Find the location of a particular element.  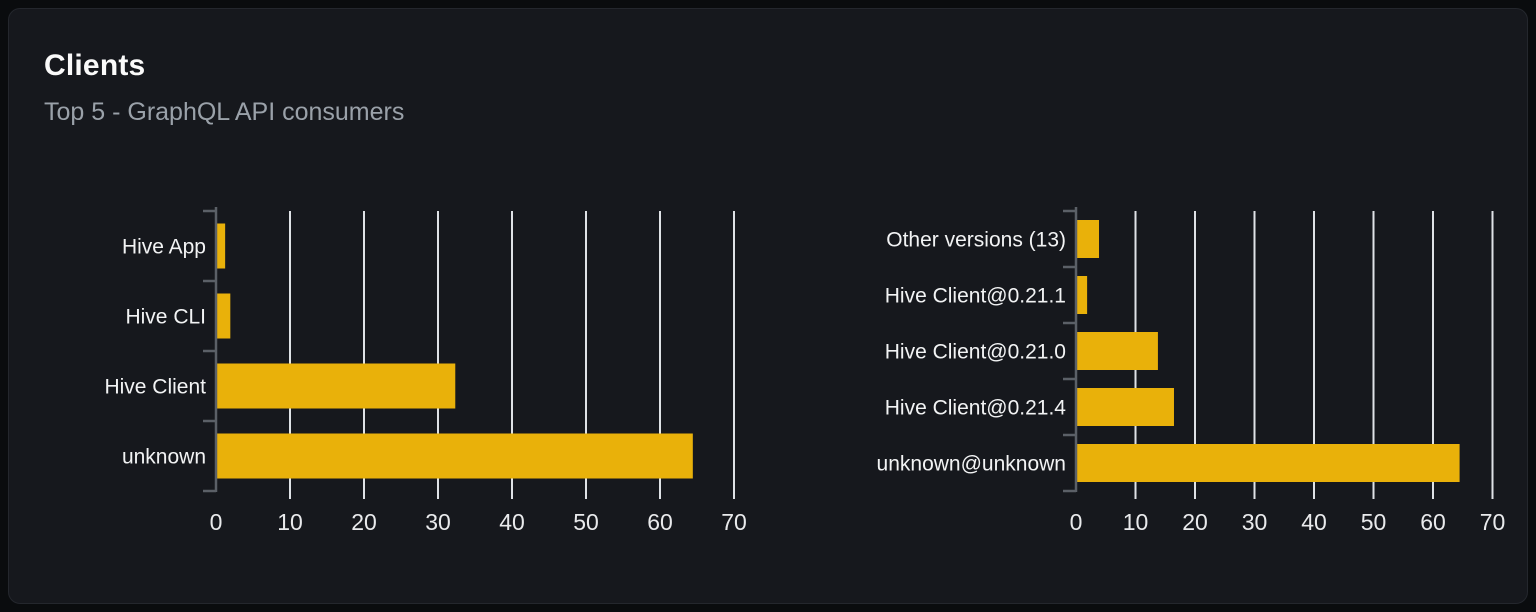

card-title: Clients is located at coordinates (95, 65).